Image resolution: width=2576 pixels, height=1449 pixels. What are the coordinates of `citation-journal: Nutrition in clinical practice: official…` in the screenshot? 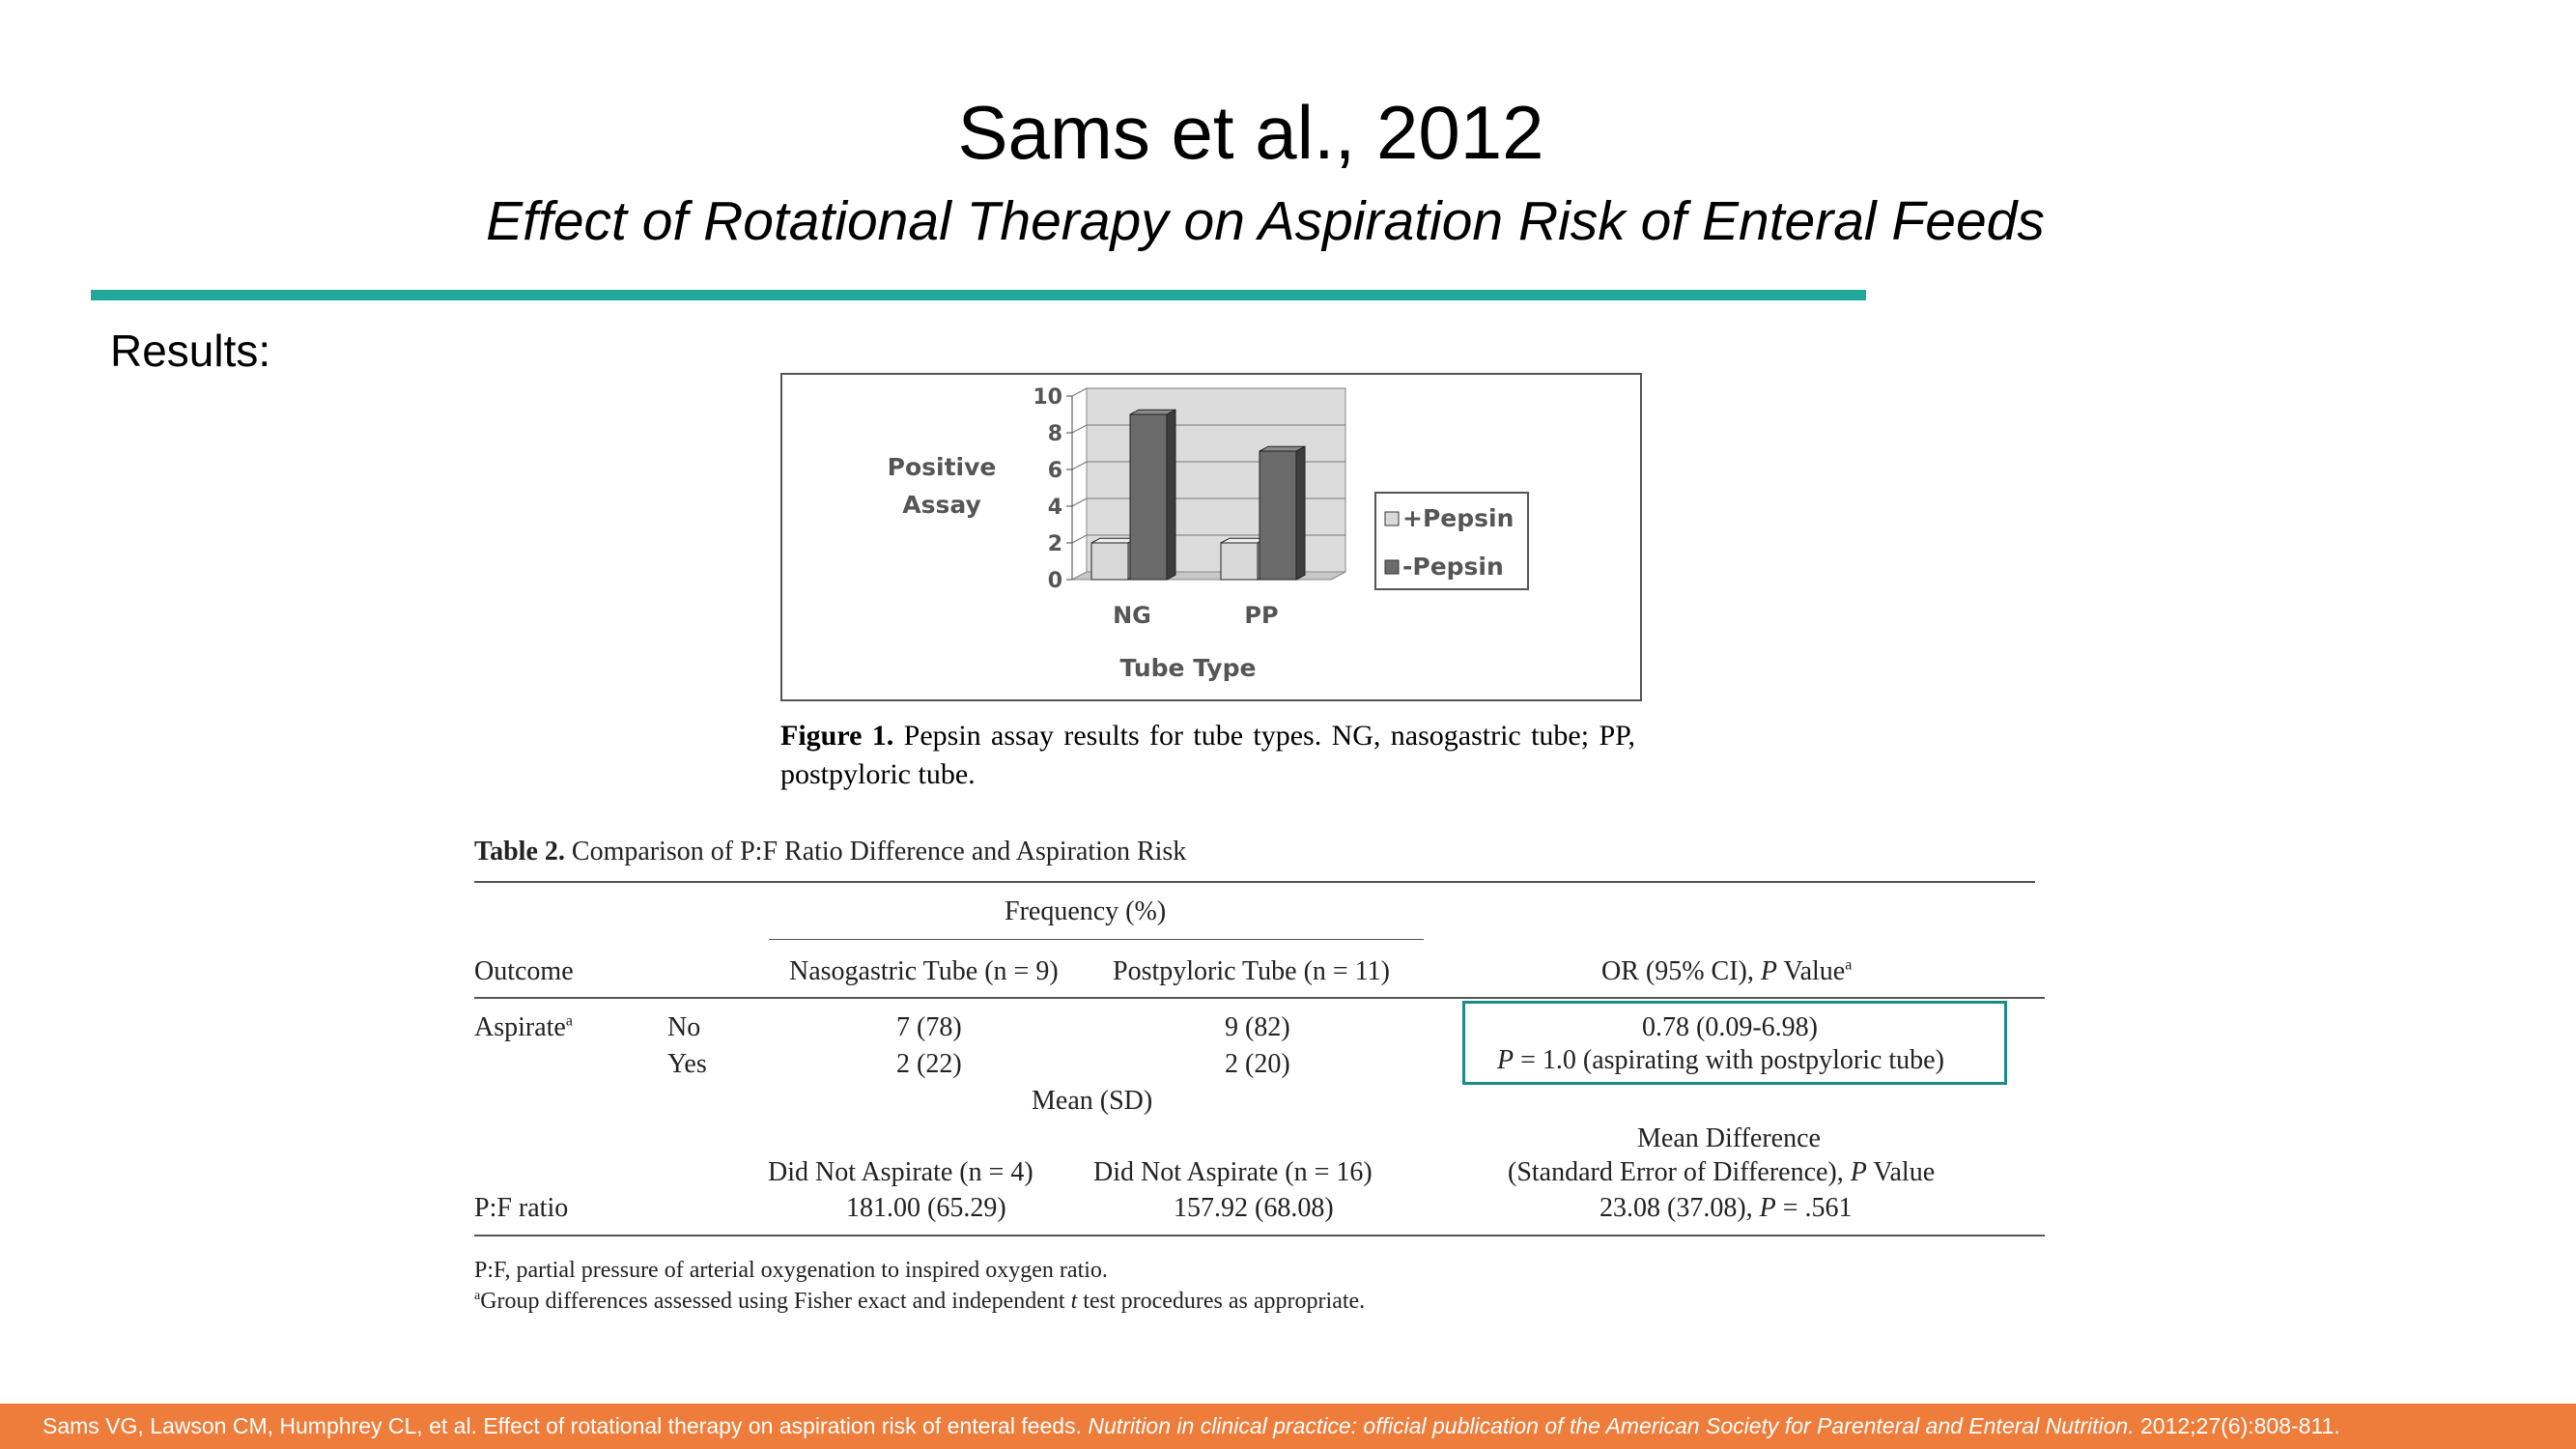 It's located at (1611, 1425).